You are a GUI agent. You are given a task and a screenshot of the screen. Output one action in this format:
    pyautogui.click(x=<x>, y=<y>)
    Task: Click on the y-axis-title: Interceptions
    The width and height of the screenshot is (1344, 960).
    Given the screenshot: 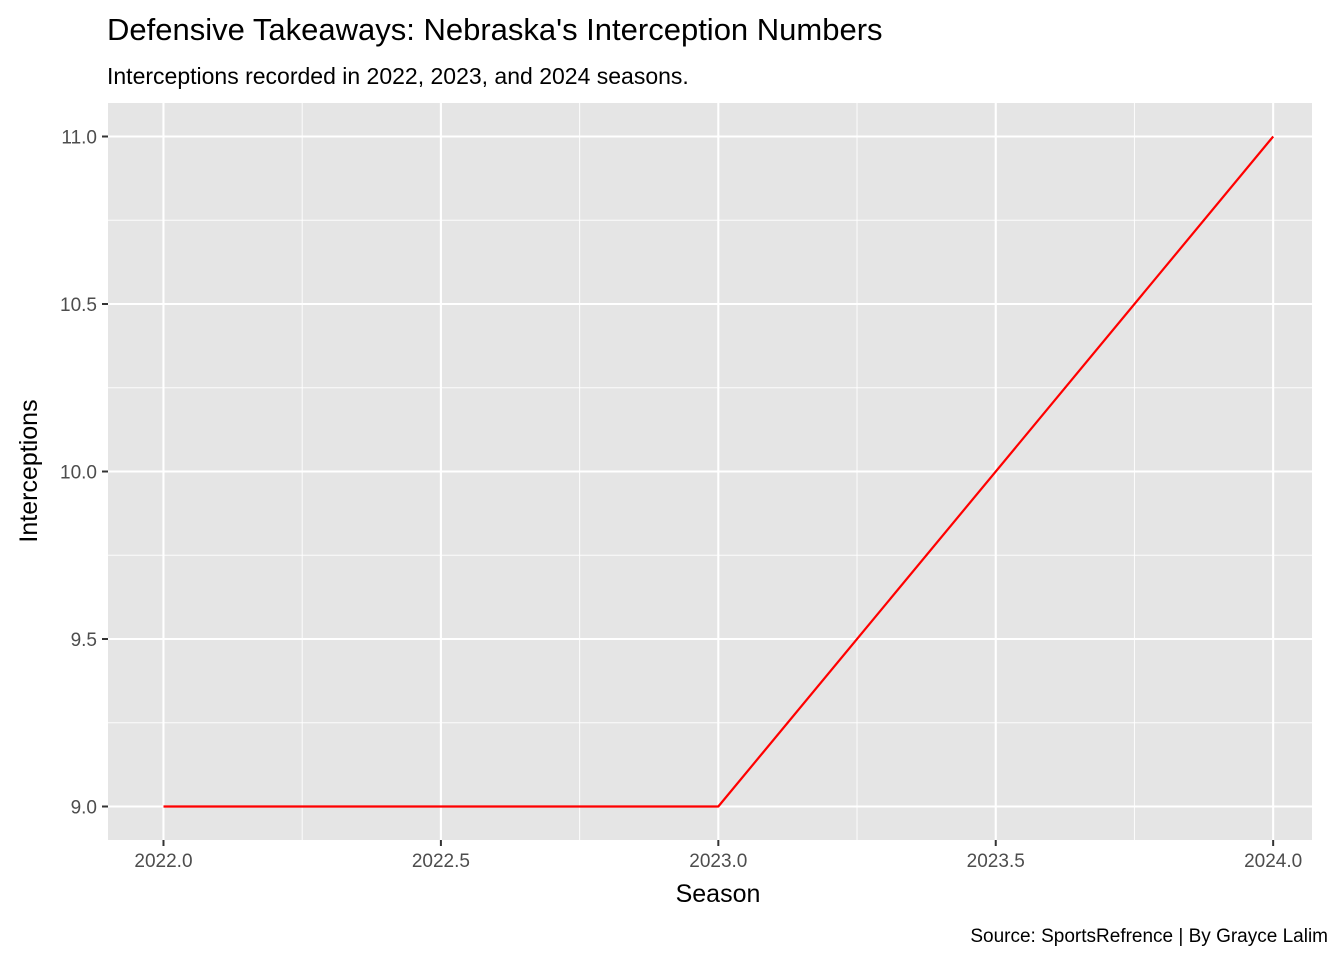 What is the action you would take?
    pyautogui.click(x=29, y=470)
    